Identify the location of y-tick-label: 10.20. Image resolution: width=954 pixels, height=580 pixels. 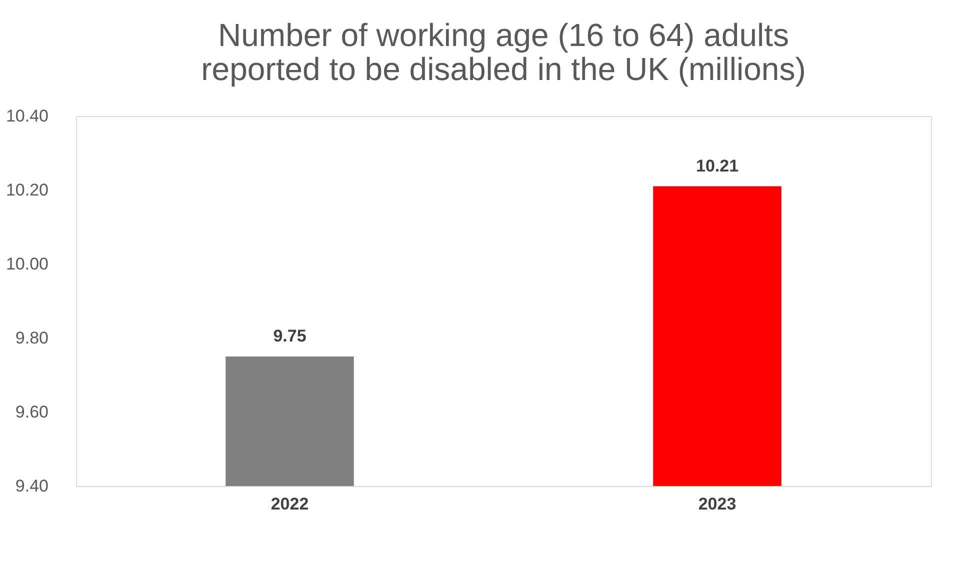
(27, 190).